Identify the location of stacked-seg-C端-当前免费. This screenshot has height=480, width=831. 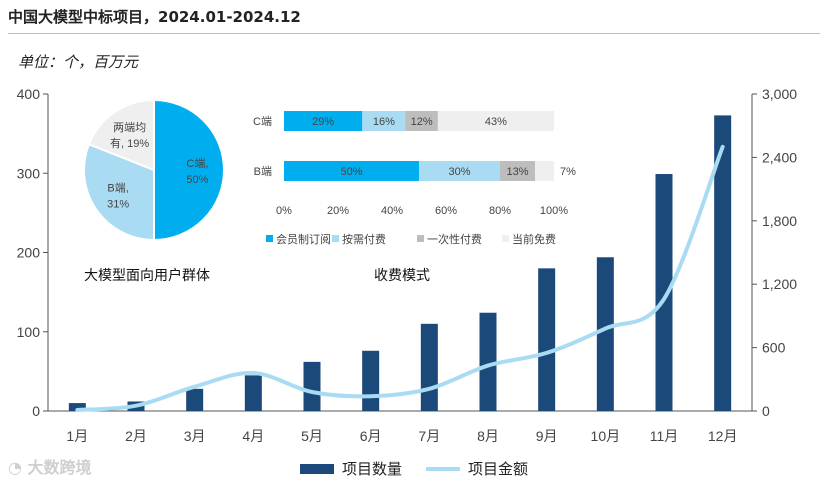
(495, 121).